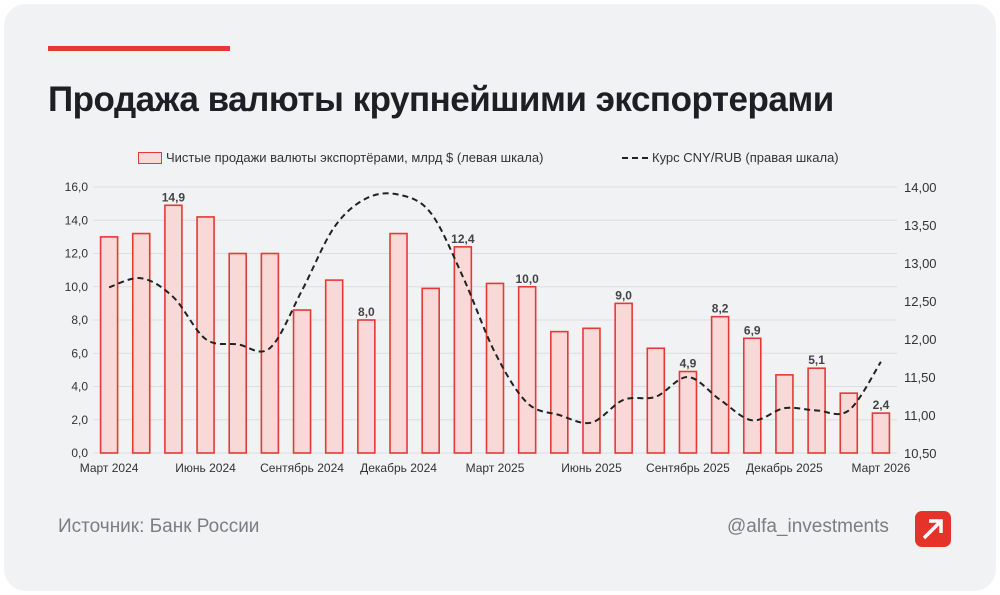 This screenshot has height=595, width=1000. Describe the element at coordinates (808, 526) in the screenshot. I see `handle-link: @alfa_investments` at that location.